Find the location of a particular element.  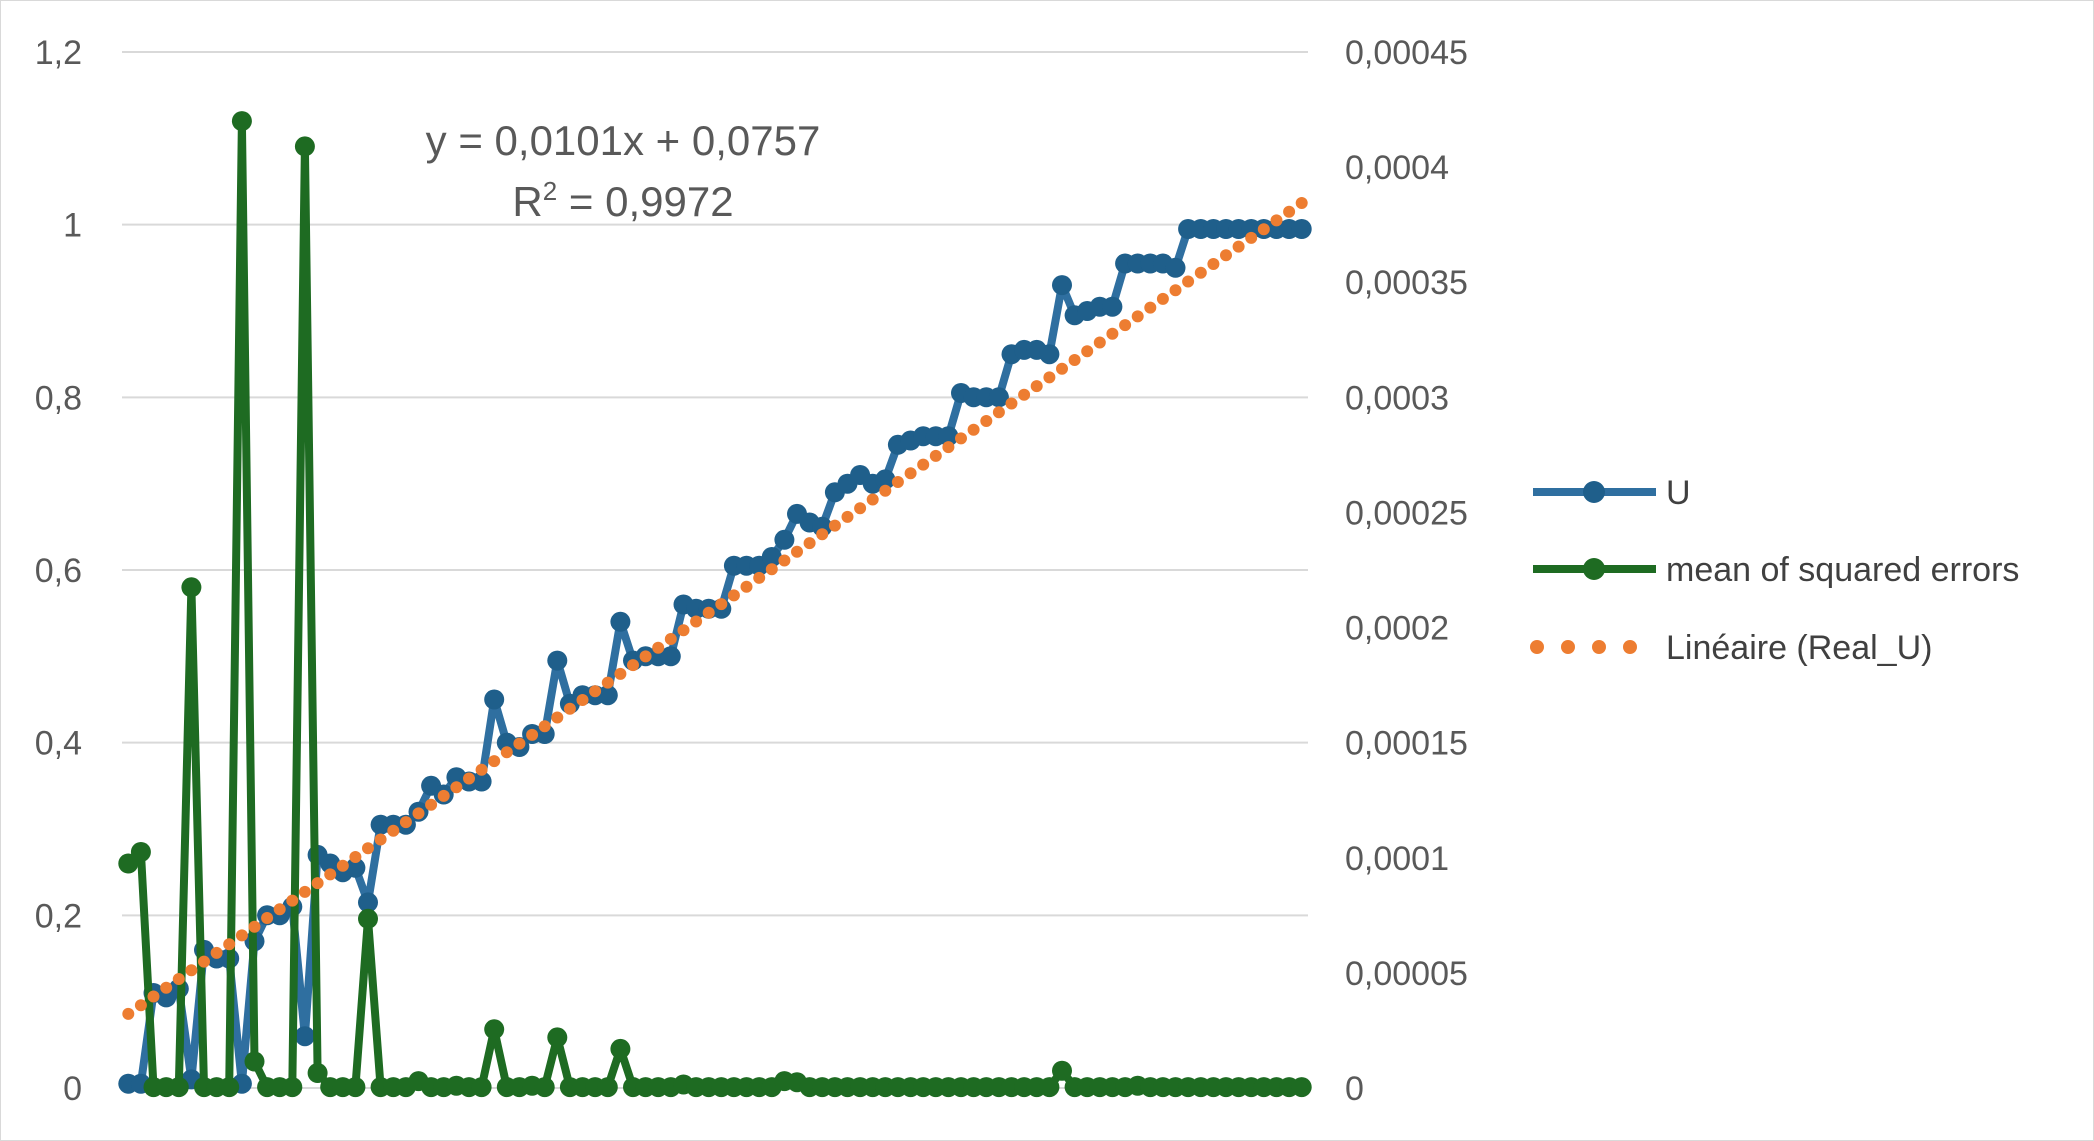

legend-item-u: U is located at coordinates (1612, 493).